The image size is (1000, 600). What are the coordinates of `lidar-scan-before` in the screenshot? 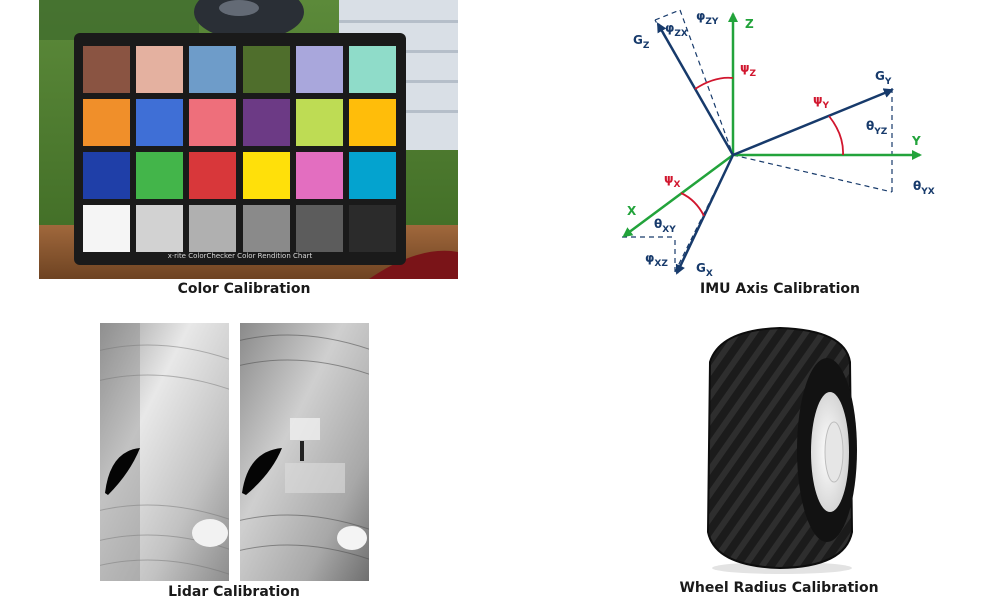 It's located at (164, 452).